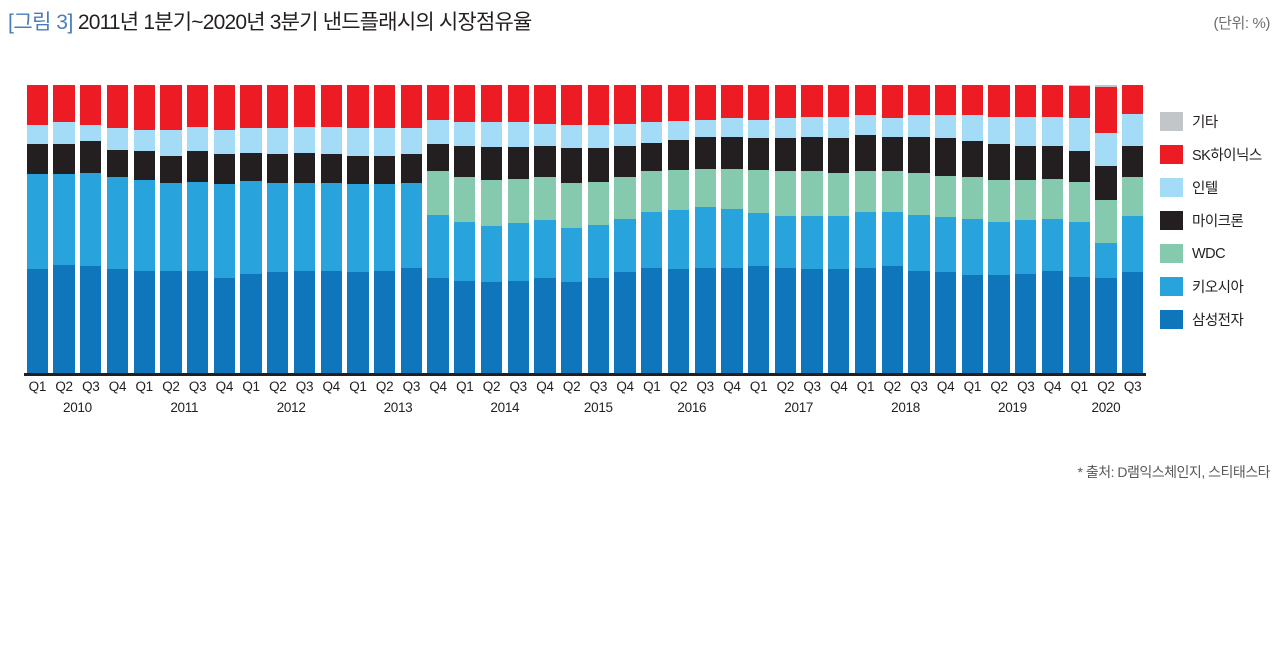 The width and height of the screenshot is (1280, 648). Describe the element at coordinates (1220, 121) in the screenshot. I see `legend-item: 기타` at that location.